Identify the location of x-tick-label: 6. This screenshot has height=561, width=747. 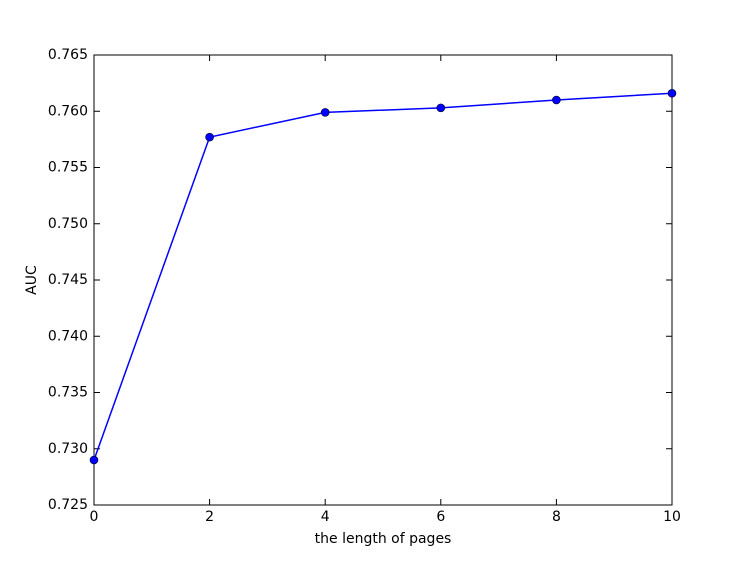
(440, 517).